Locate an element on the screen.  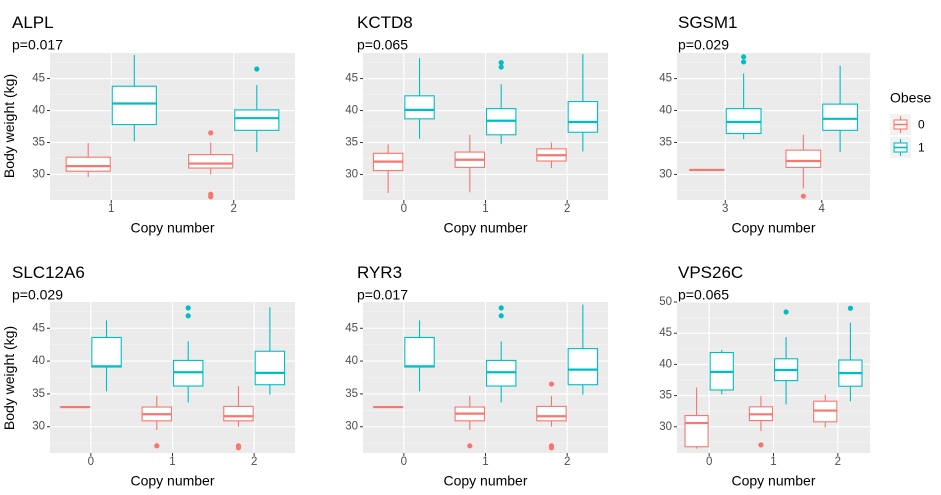
panel-title: ALPL is located at coordinates (33, 22).